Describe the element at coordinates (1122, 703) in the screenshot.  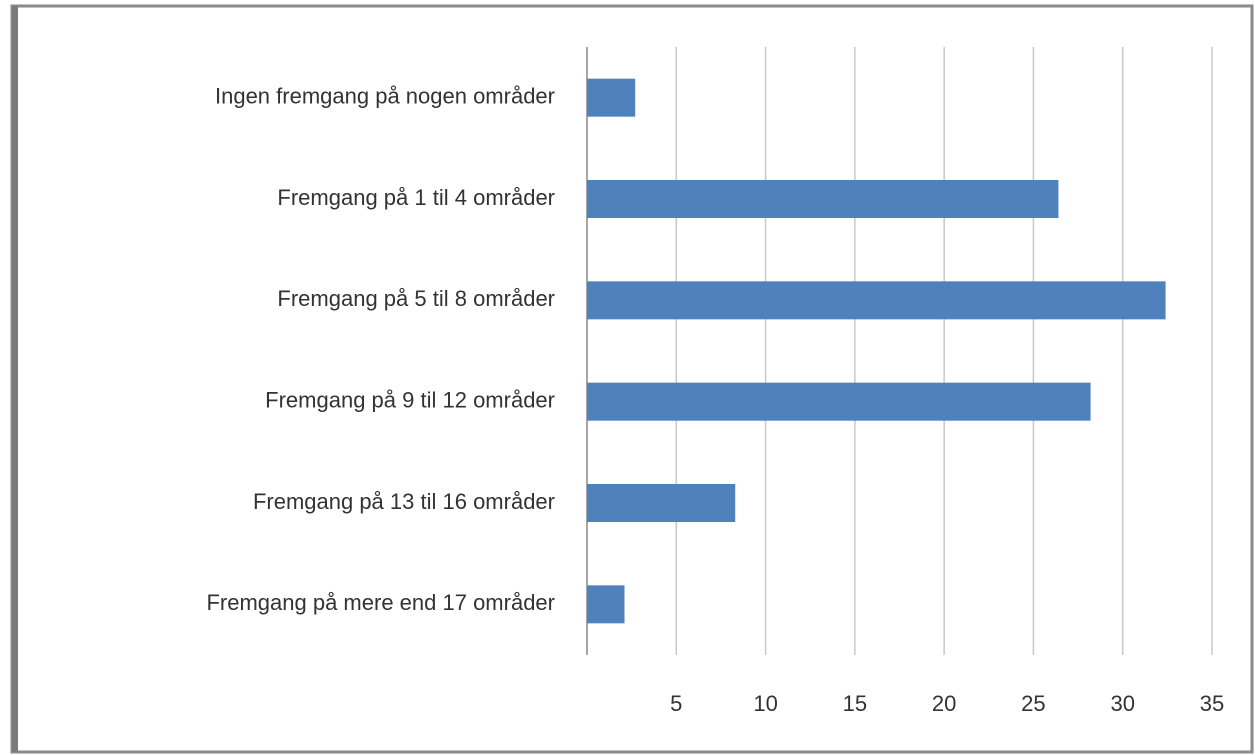
I see `x-tick-label: 30` at that location.